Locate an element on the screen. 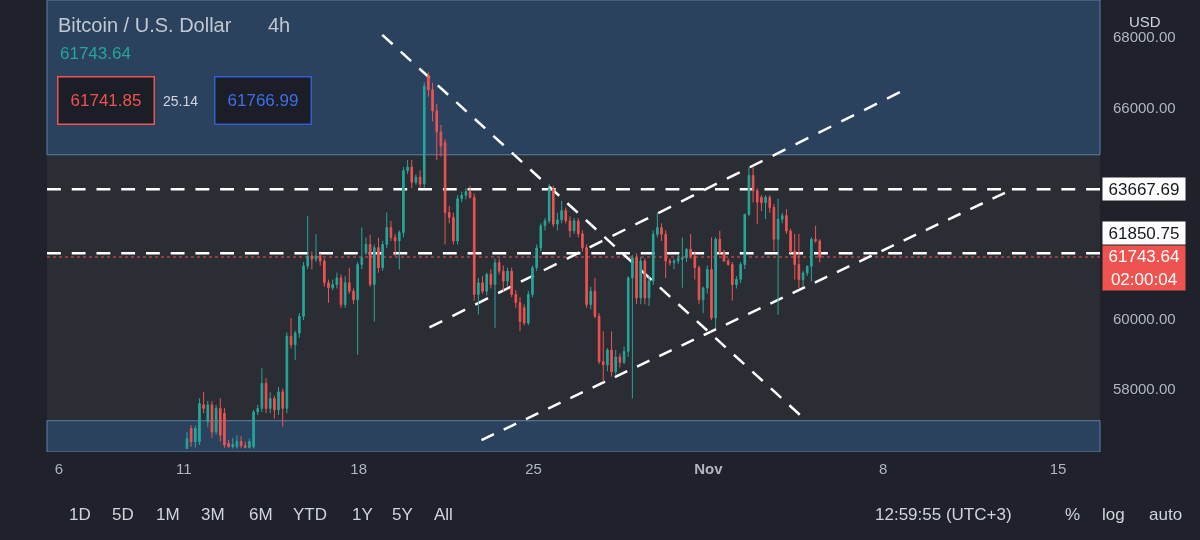  text: 1D is located at coordinates (80, 514).